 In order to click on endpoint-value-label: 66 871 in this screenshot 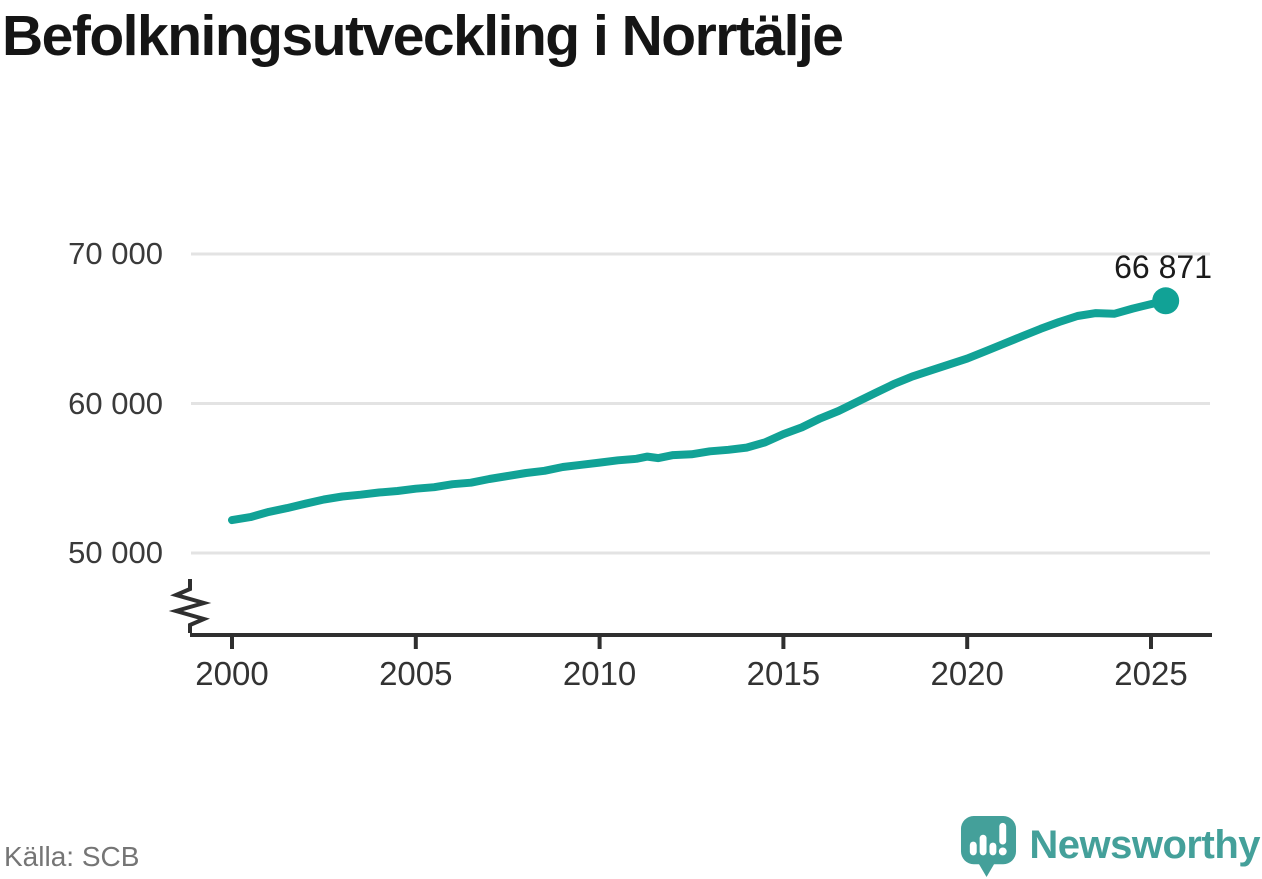, I will do `click(1163, 267)`.